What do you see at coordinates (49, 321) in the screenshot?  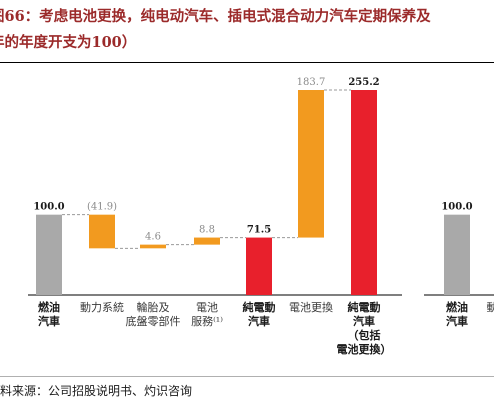 I see `category-label-0-0-line-1: 汽車` at bounding box center [49, 321].